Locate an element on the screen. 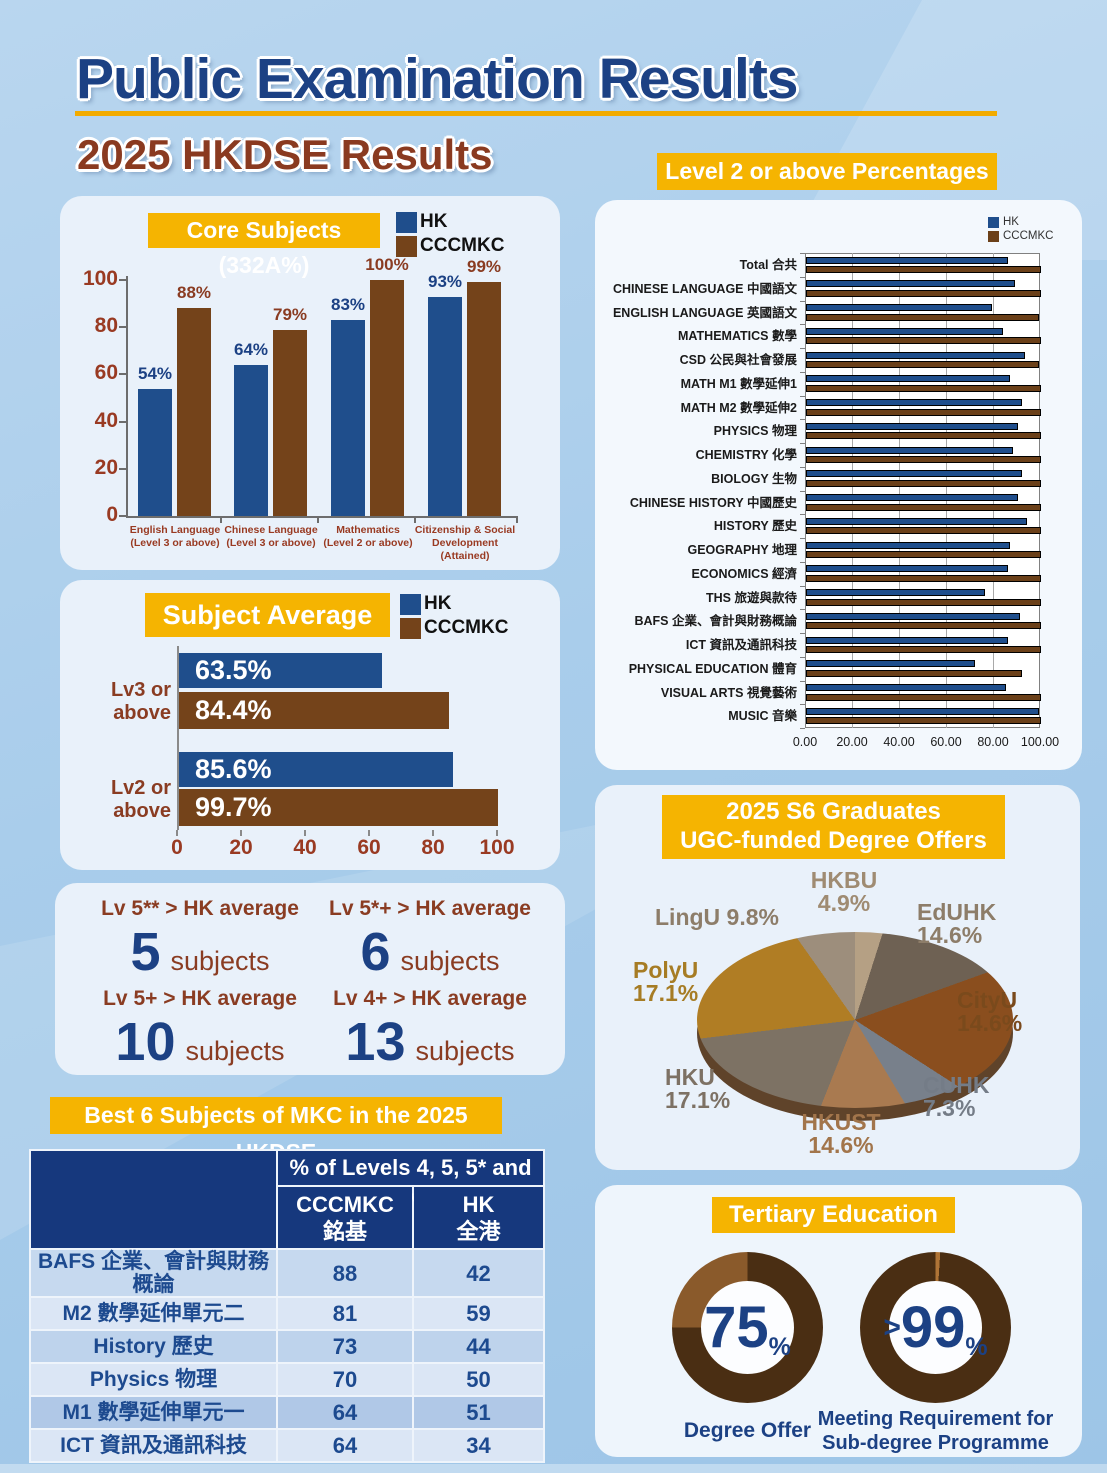 The height and width of the screenshot is (1473, 1107). table-cell-hk-value: 42 is located at coordinates (478, 1273).